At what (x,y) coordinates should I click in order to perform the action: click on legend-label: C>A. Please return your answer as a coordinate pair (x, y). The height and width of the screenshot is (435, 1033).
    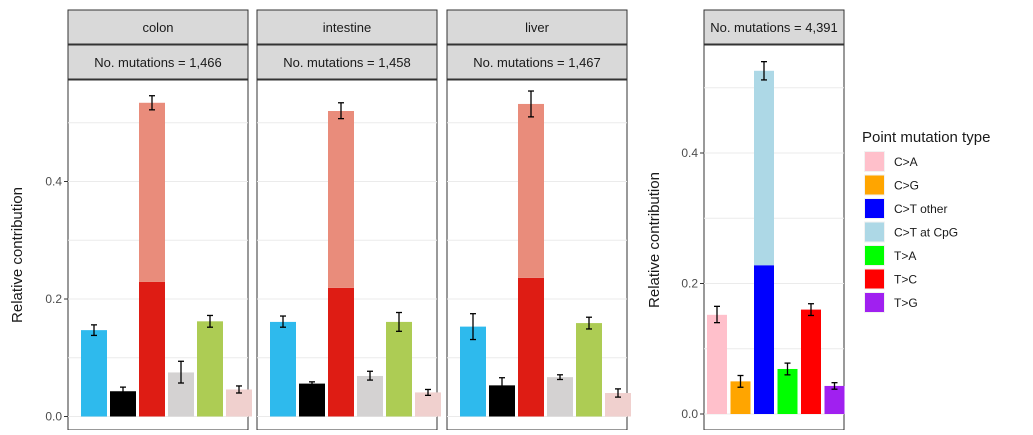
    Looking at the image, I should click on (906, 162).